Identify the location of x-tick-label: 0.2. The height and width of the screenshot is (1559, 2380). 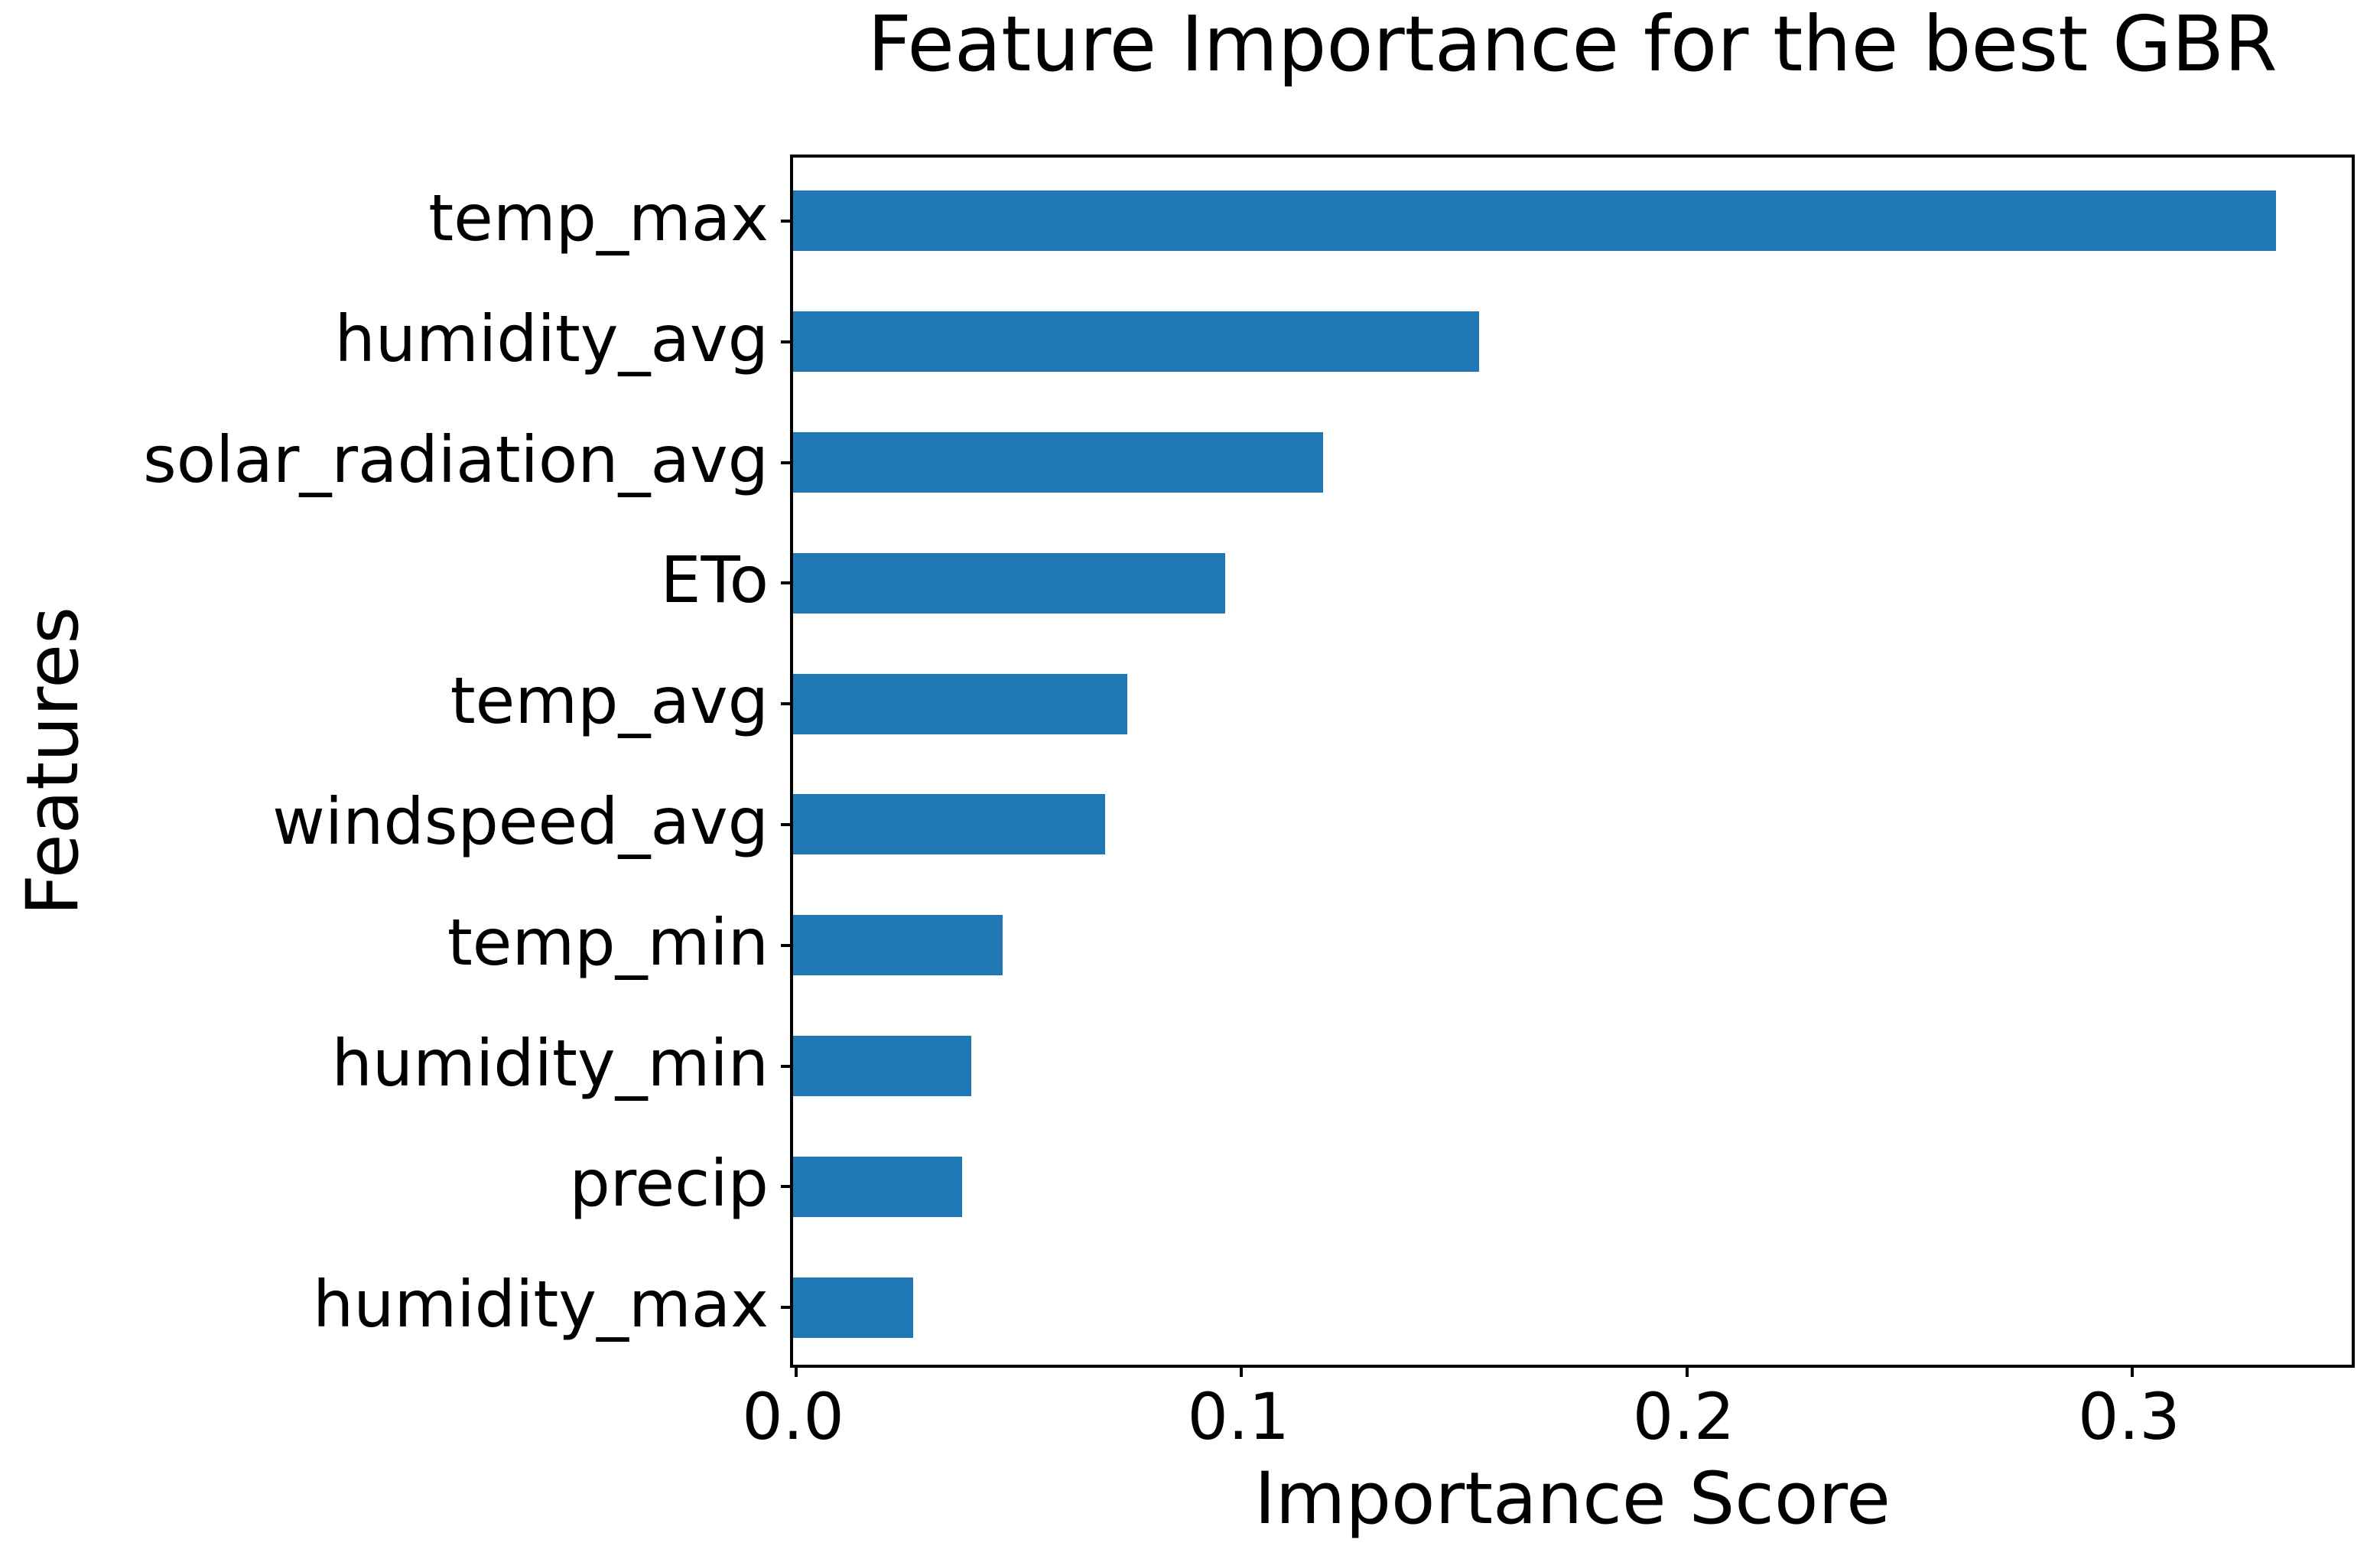
(1683, 1416).